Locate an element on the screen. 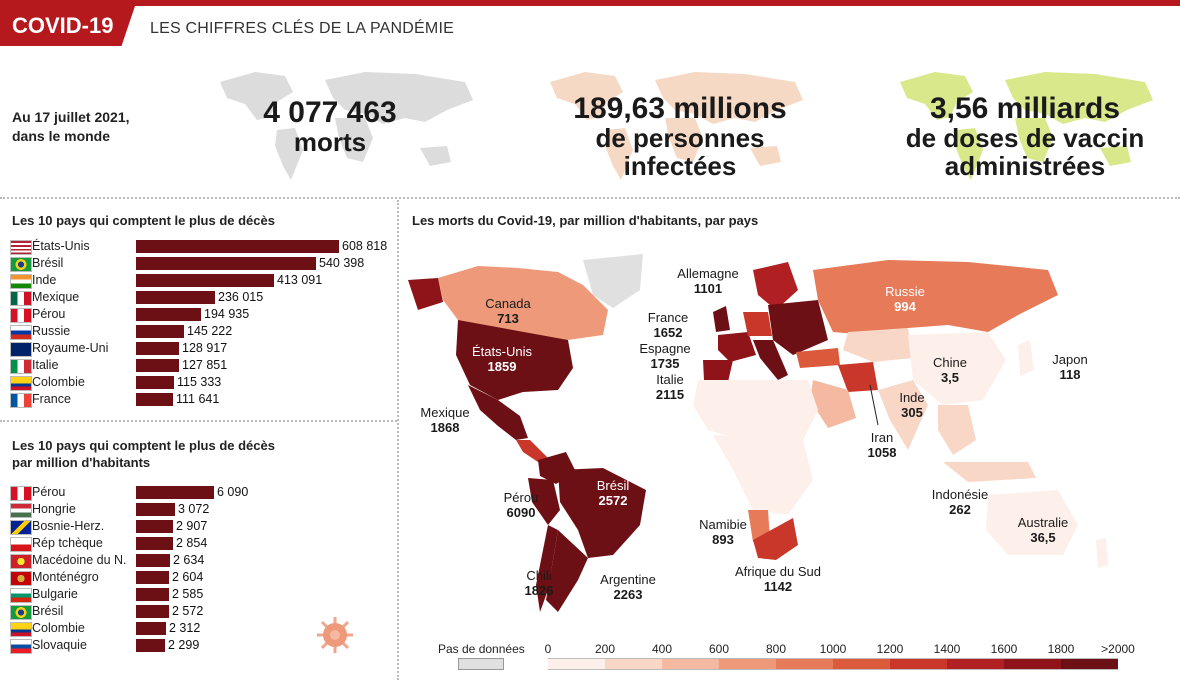  label-france: France 1652 is located at coordinates (668, 325).